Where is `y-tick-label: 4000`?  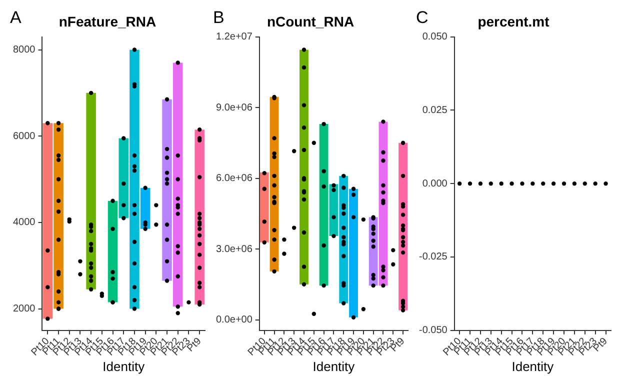 y-tick-label: 4000 is located at coordinates (24, 222).